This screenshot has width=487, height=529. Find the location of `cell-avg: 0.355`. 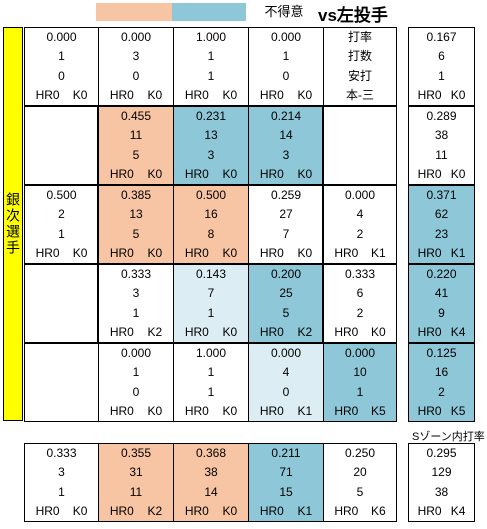

cell-avg: 0.355 is located at coordinates (136, 453).